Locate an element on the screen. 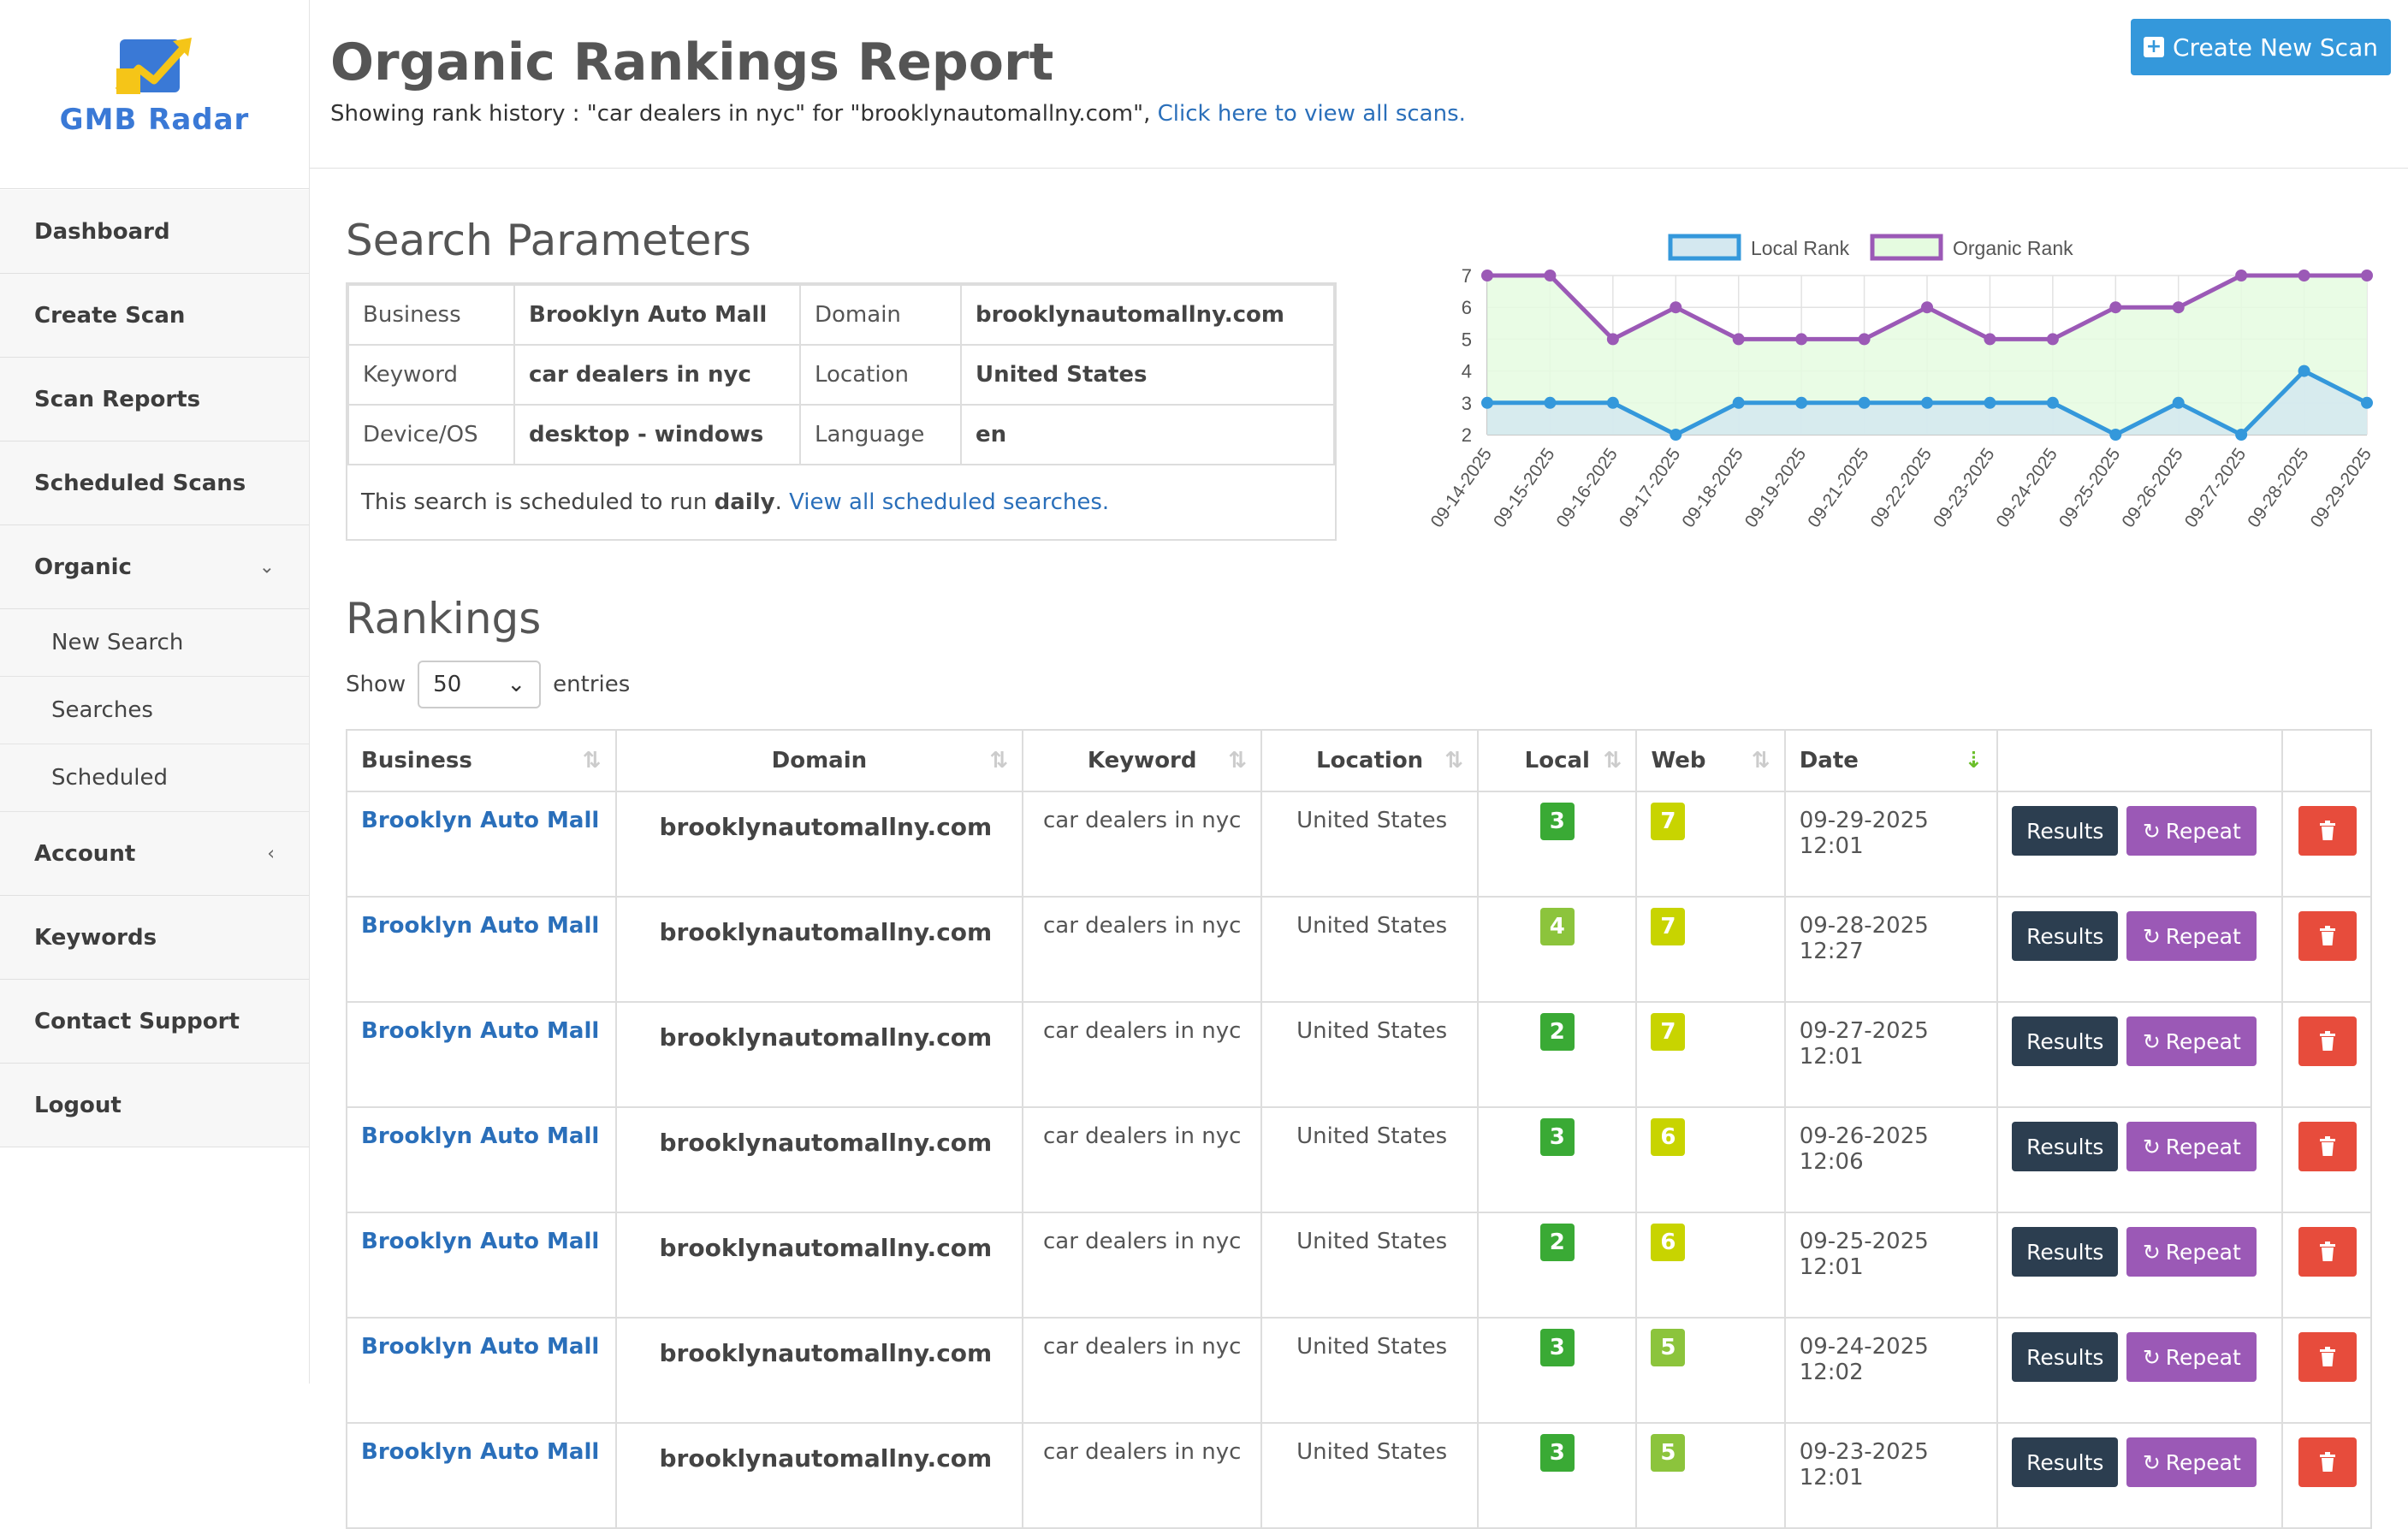  param-key: Business is located at coordinates (431, 315).